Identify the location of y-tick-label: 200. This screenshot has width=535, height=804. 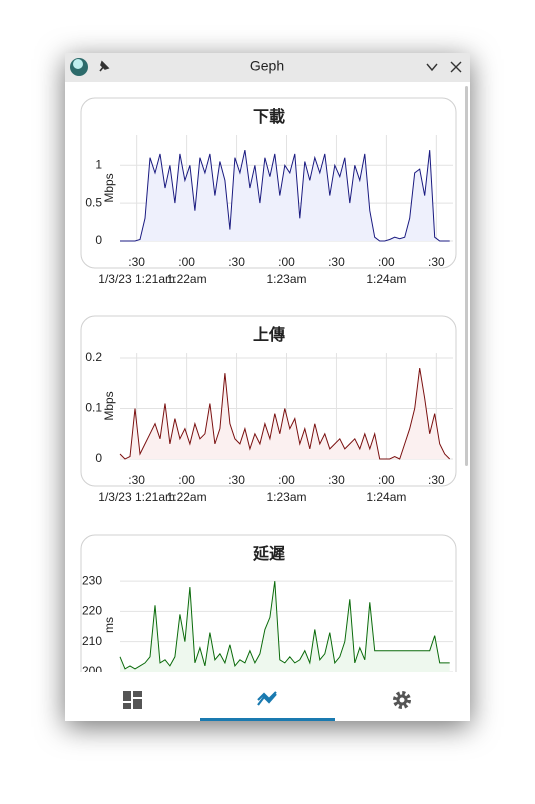
(92, 671).